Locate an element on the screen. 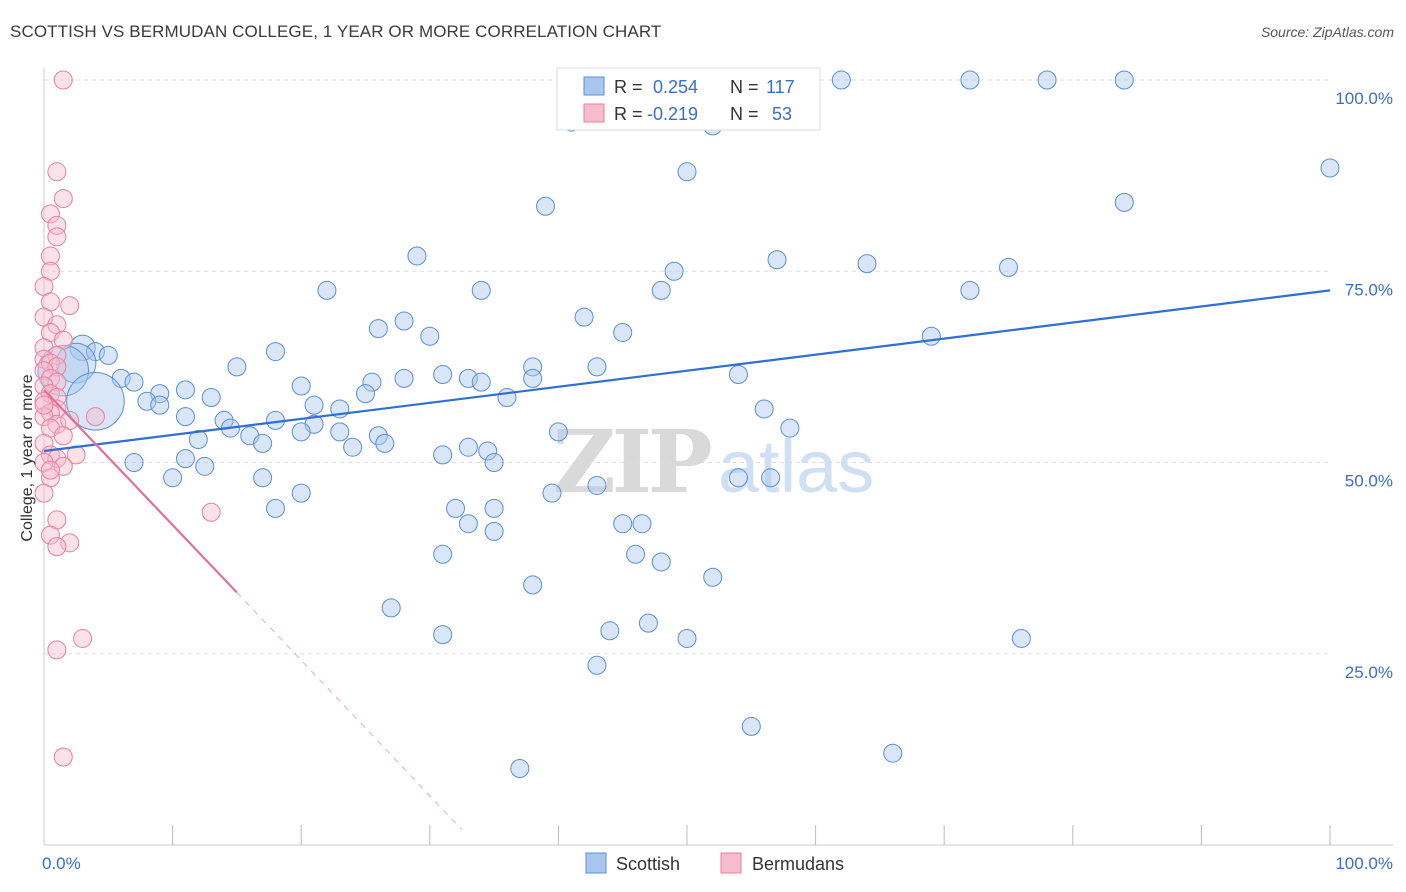 This screenshot has width=1406, height=892. y-tick-label: 100.0% is located at coordinates (1364, 98).